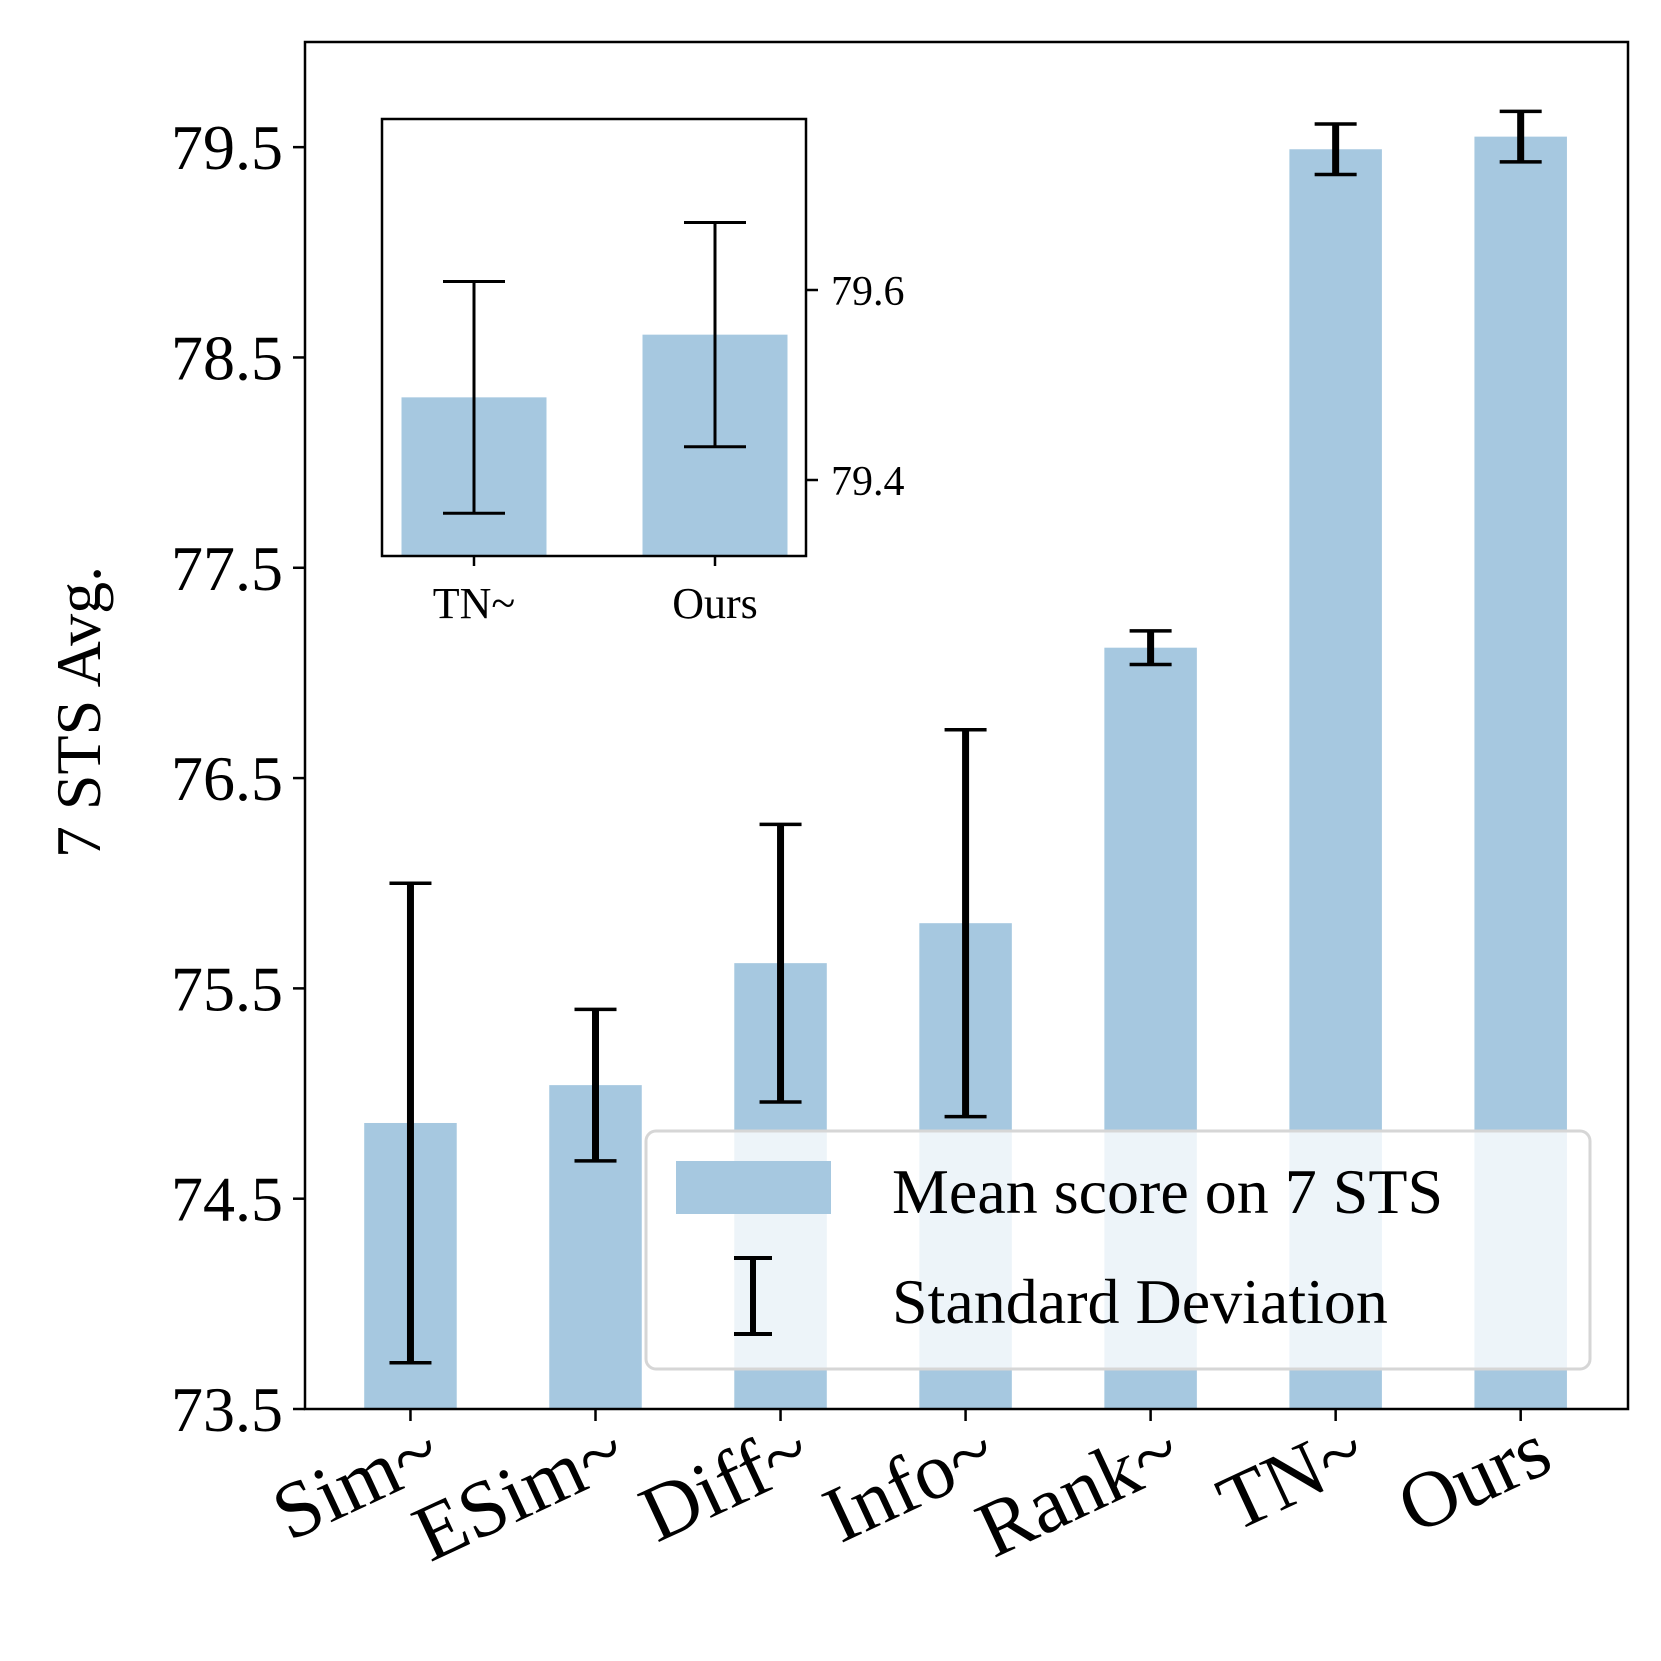 The width and height of the screenshot is (1661, 1661). What do you see at coordinates (1140, 1301) in the screenshot?
I see `legend-label-std: Standard Deviation` at bounding box center [1140, 1301].